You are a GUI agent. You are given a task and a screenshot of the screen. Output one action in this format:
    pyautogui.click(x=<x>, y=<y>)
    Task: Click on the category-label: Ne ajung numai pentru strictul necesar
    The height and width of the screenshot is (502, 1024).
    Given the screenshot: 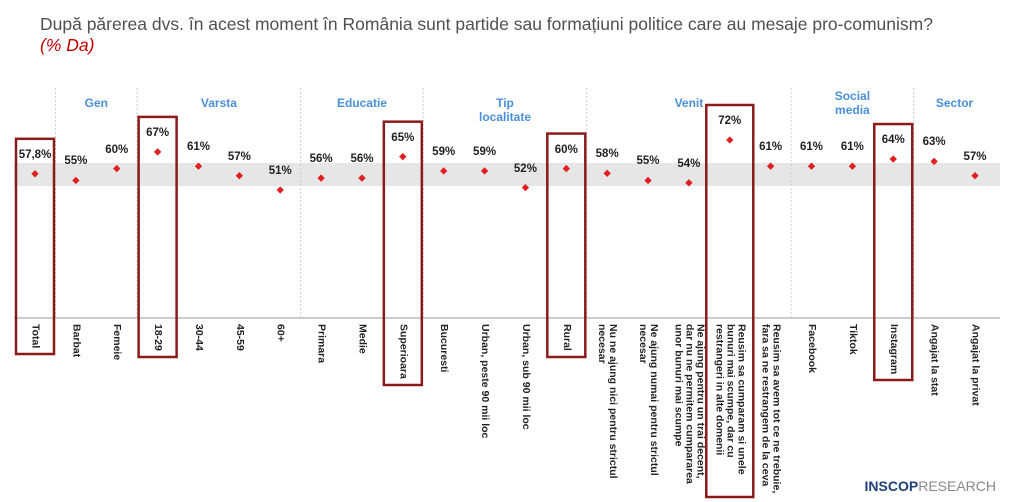 What is the action you would take?
    pyautogui.click(x=649, y=400)
    